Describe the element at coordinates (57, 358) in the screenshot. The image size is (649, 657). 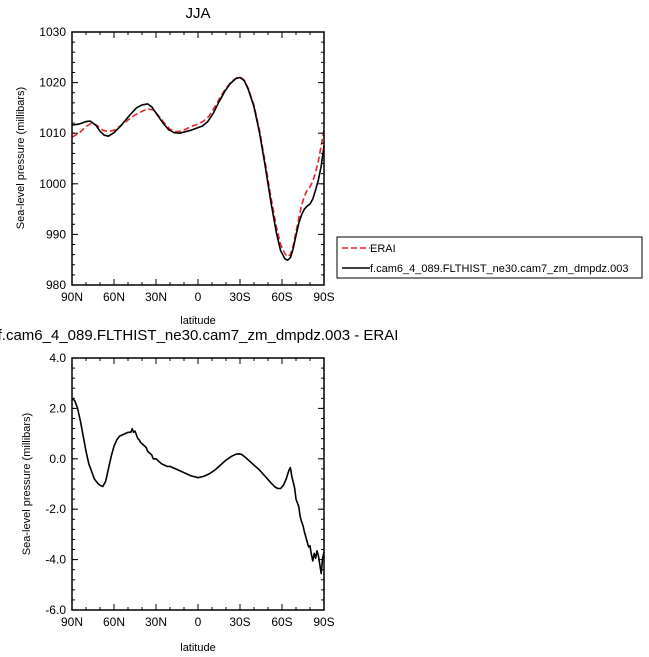
I see `bottom-y-tick-label: 4.0` at that location.